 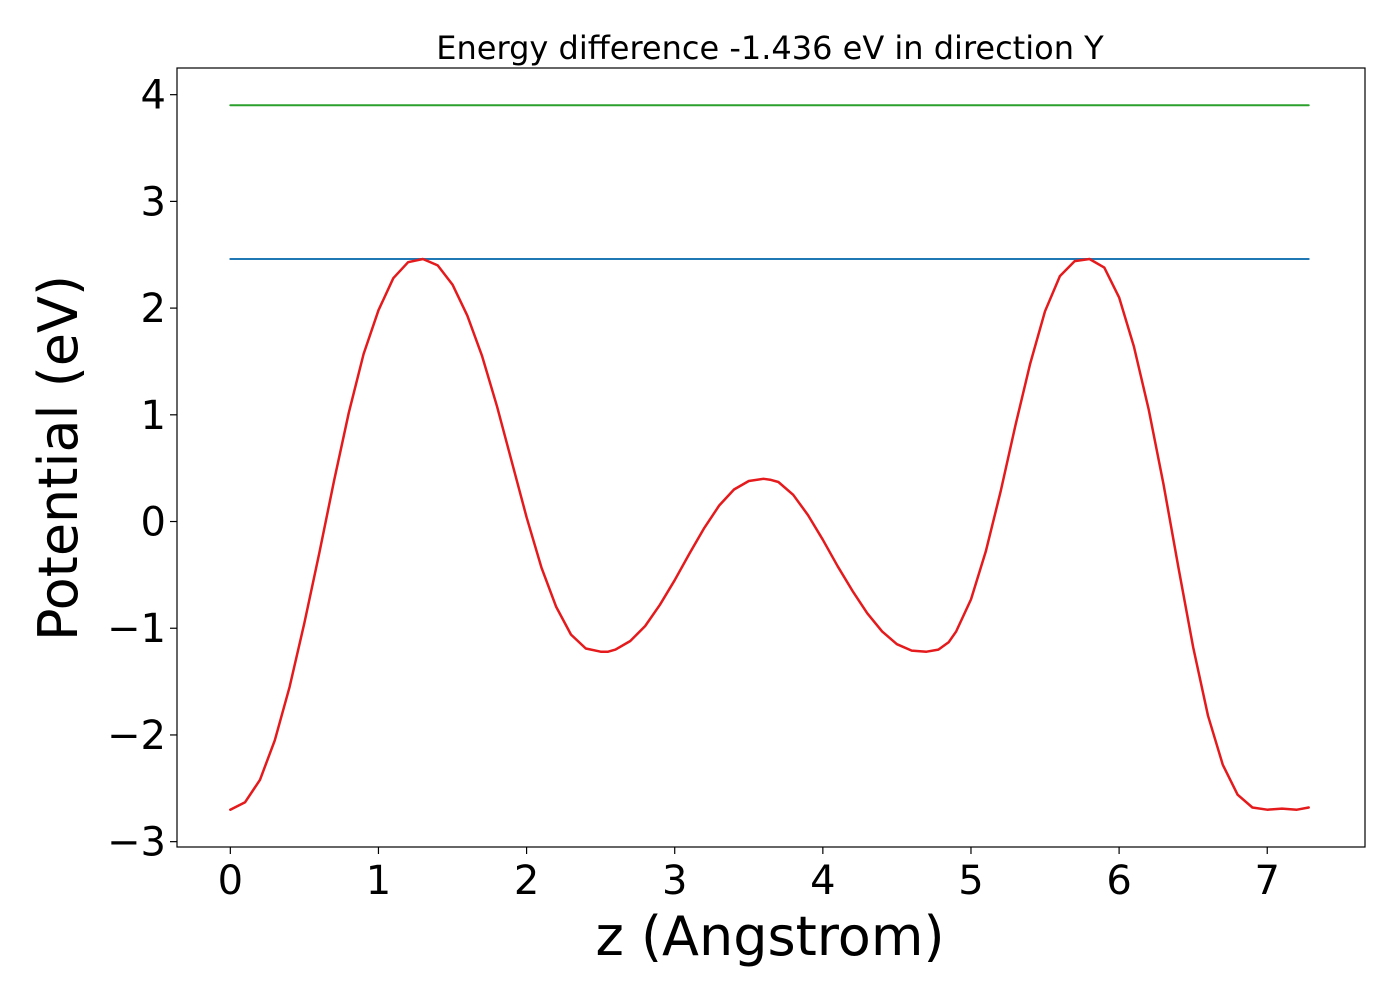 I want to click on y-tick-label: 1, so click(x=153, y=416).